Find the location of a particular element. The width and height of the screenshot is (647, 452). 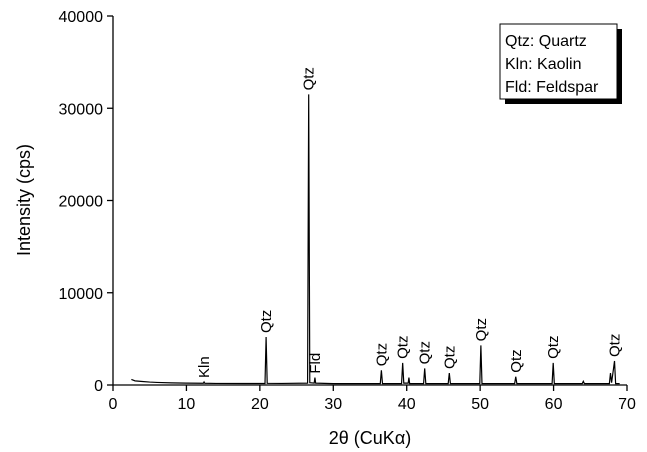

x-axis-label: 2θ (CuKα) is located at coordinates (370, 438).